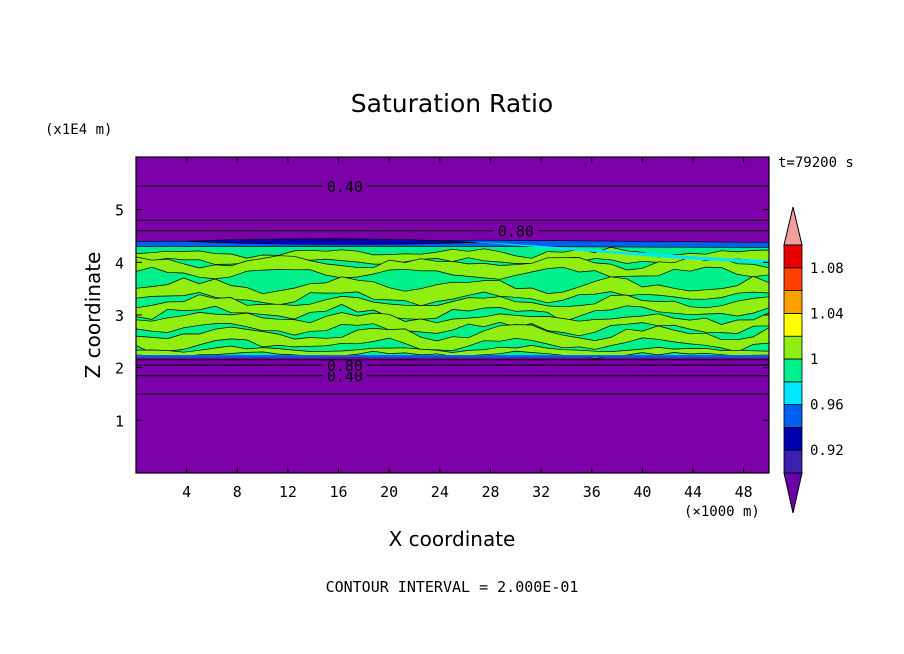 The width and height of the screenshot is (904, 654). Describe the element at coordinates (288, 492) in the screenshot. I see `x-tick-label-12: 12` at that location.